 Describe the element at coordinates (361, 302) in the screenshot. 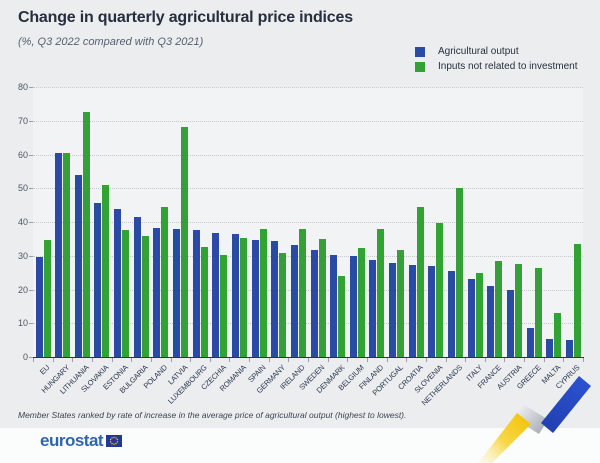

I see `bar-inputs-belgium` at that location.